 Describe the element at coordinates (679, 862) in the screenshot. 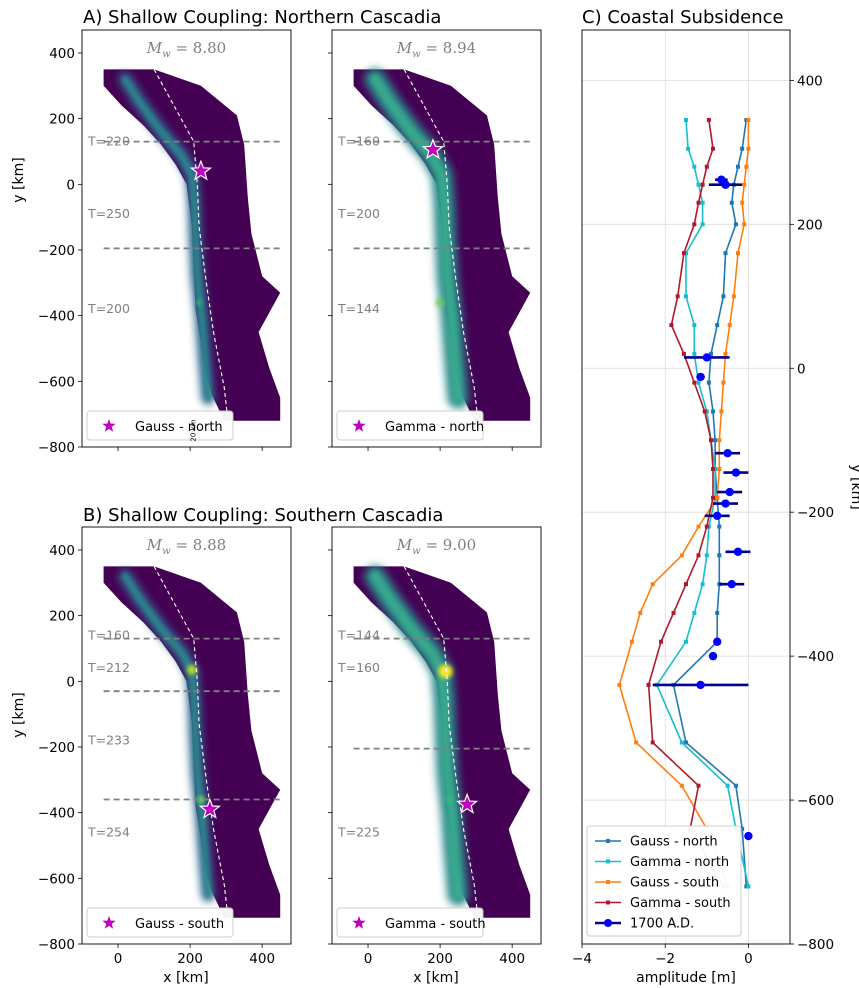

I see `legend-label: Gamma - north` at that location.